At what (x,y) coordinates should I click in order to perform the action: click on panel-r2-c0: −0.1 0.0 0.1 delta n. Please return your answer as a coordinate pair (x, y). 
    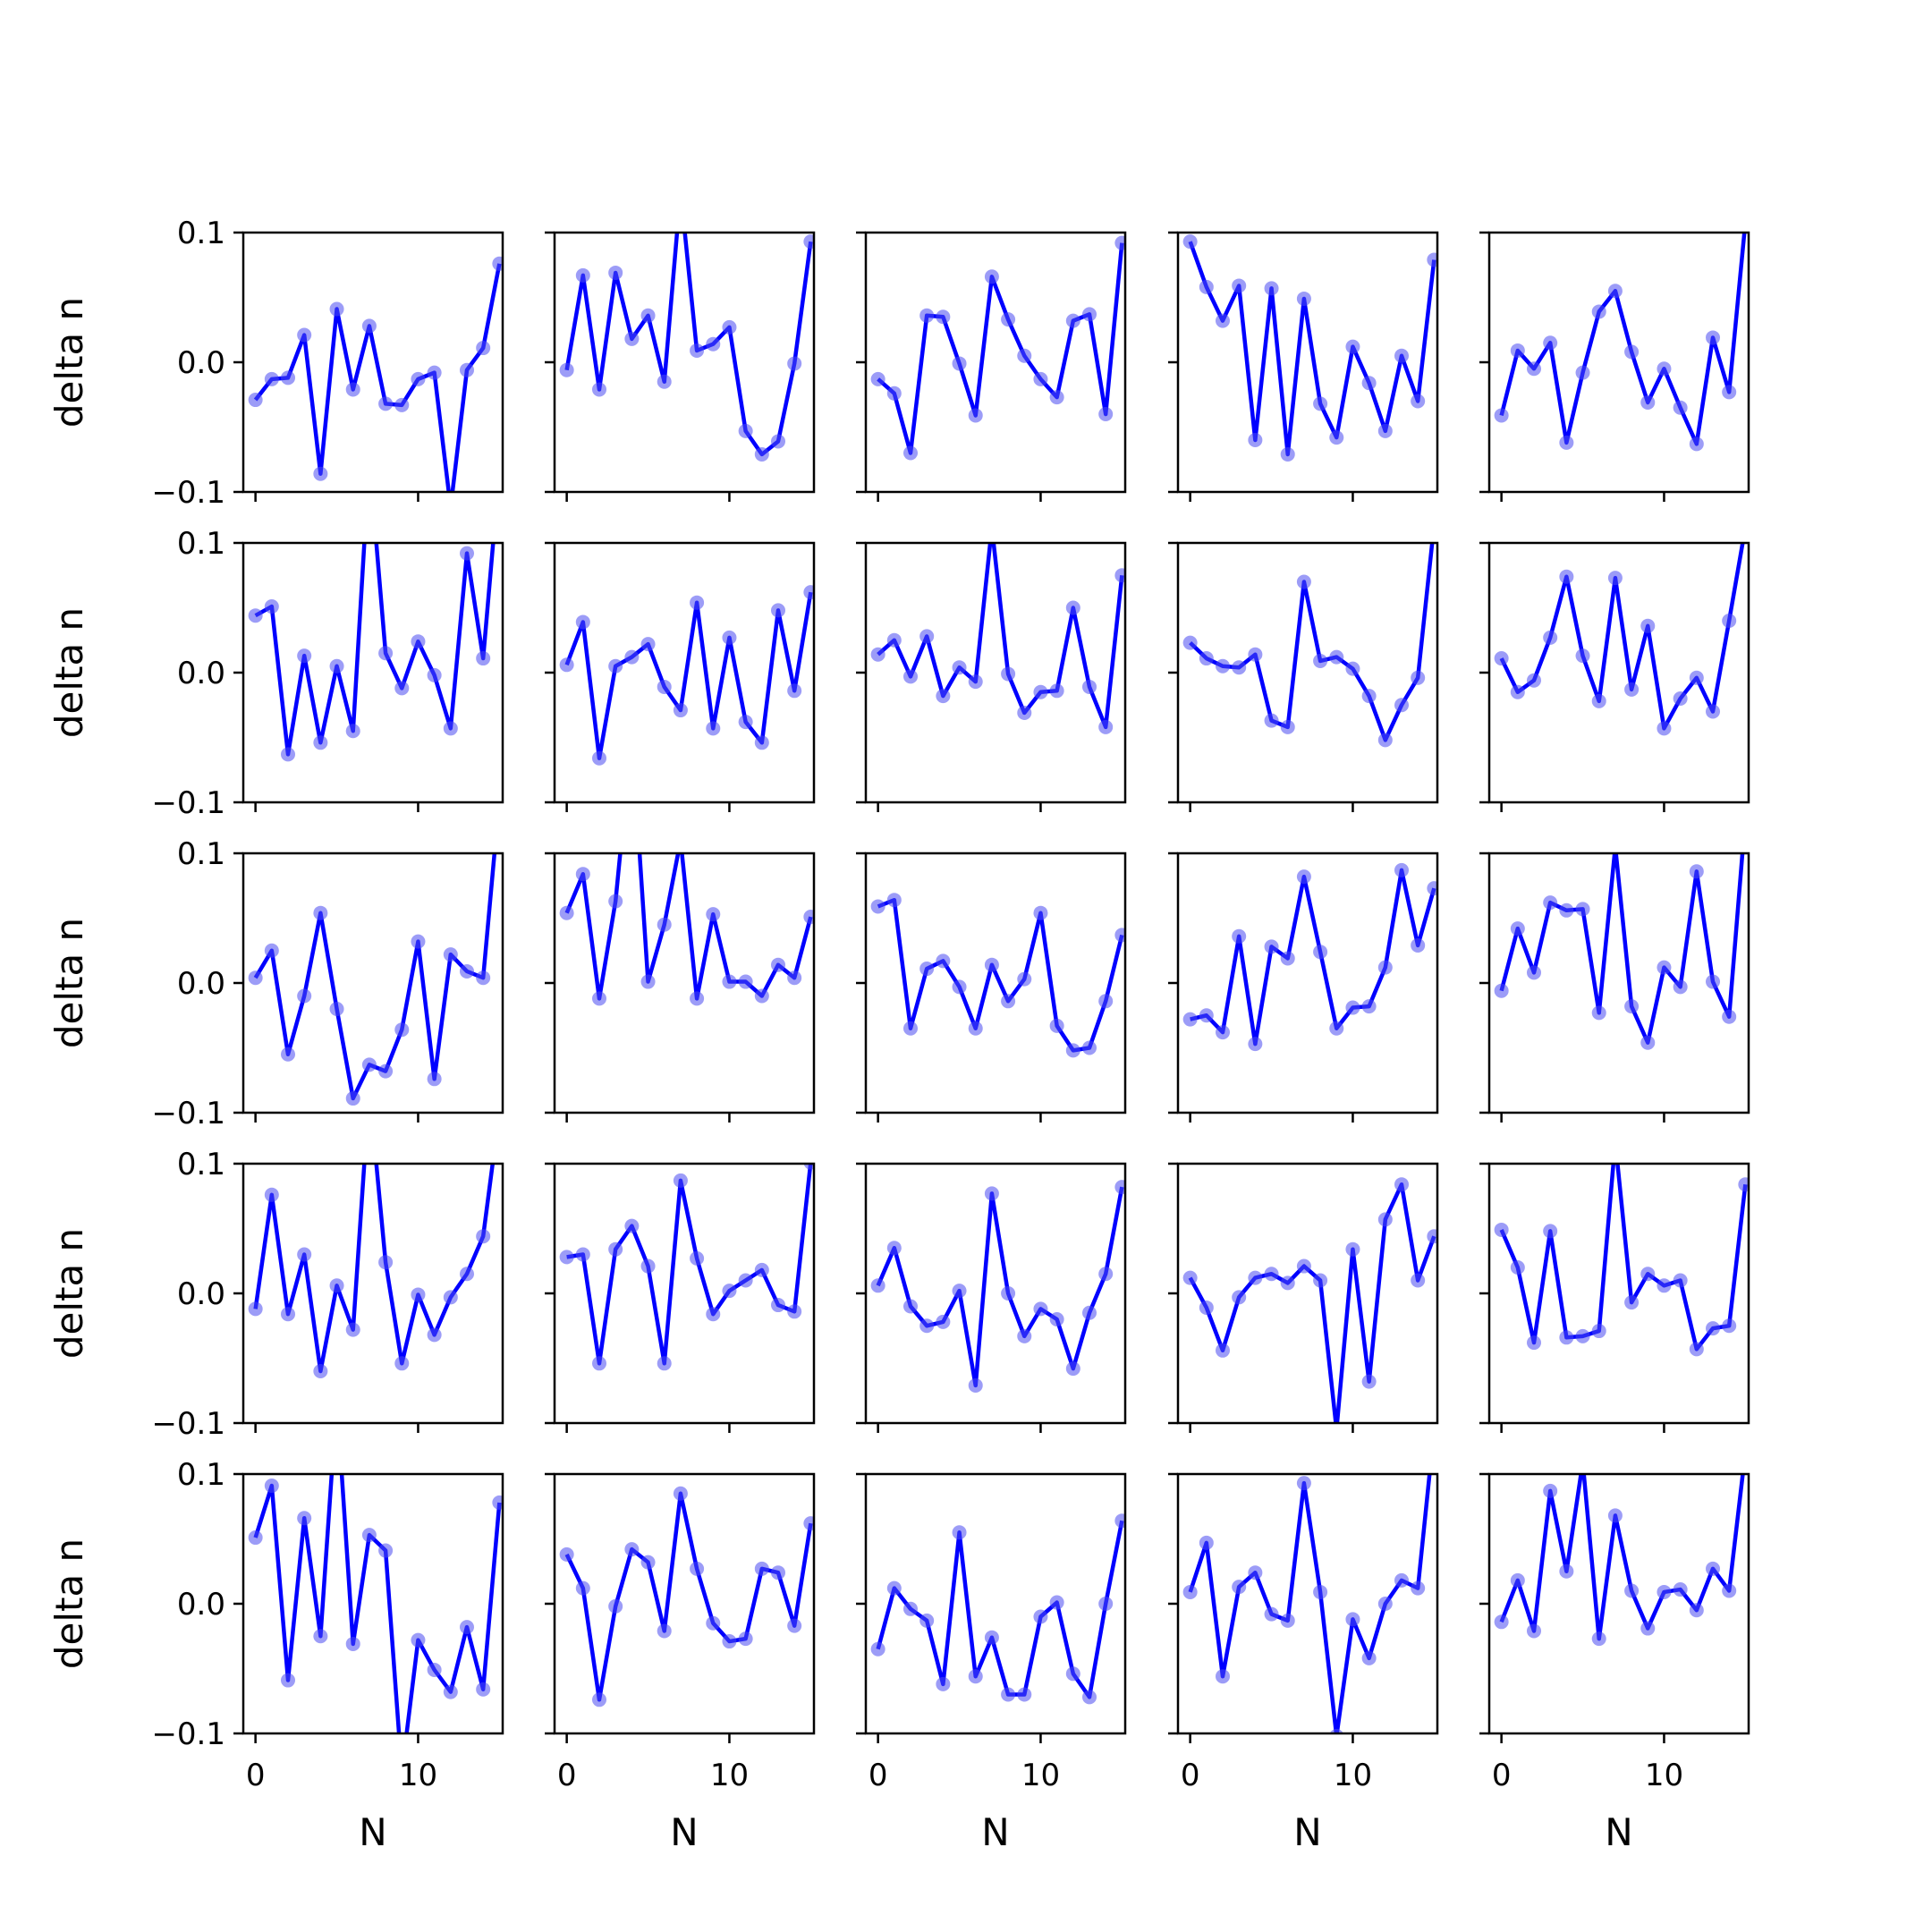
    Looking at the image, I should click on (275, 983).